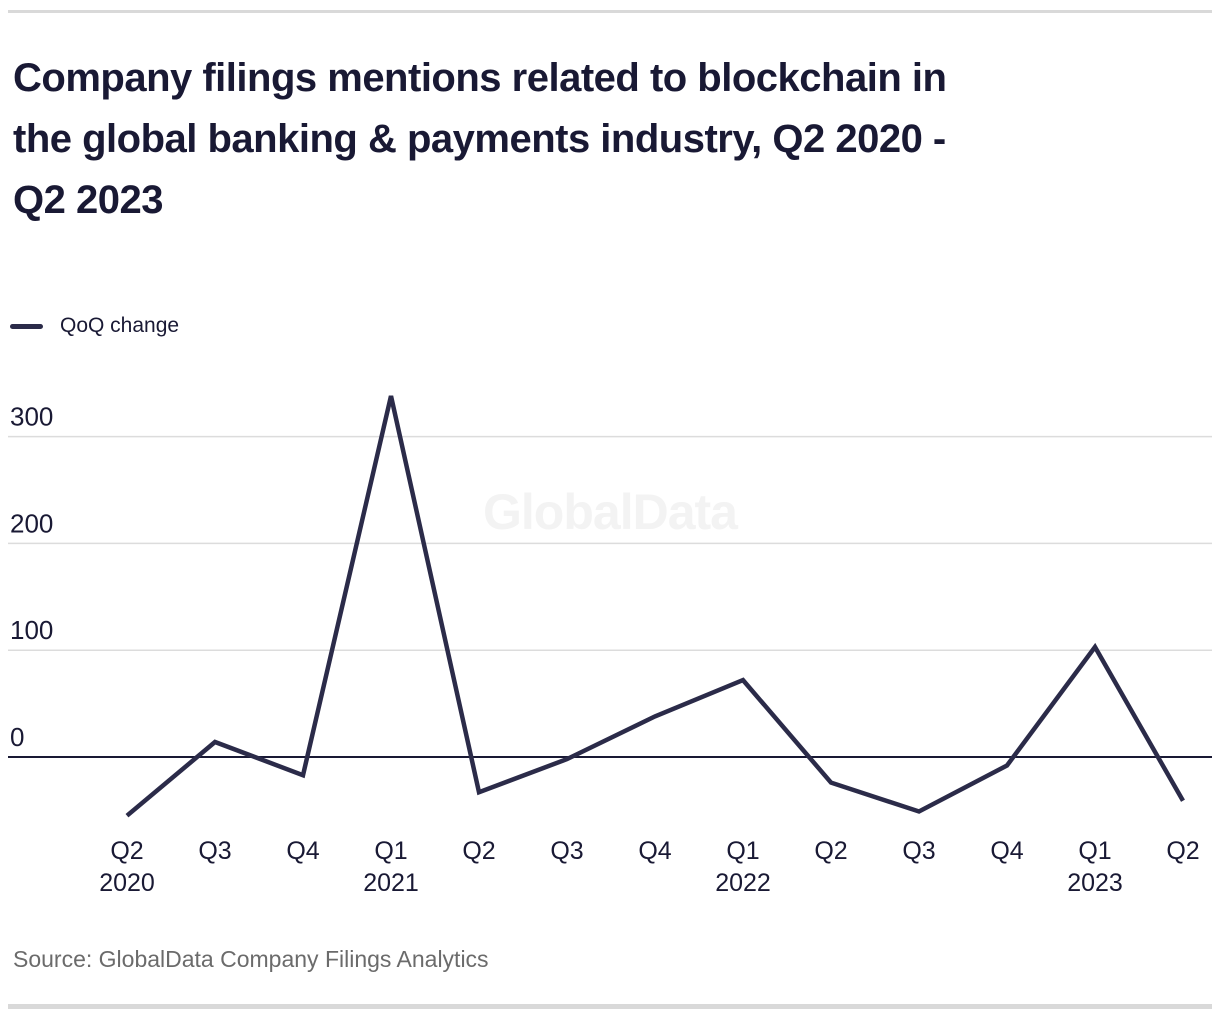 Image resolution: width=1220 pixels, height=1020 pixels. I want to click on x-tick-year-label: 2022, so click(743, 883).